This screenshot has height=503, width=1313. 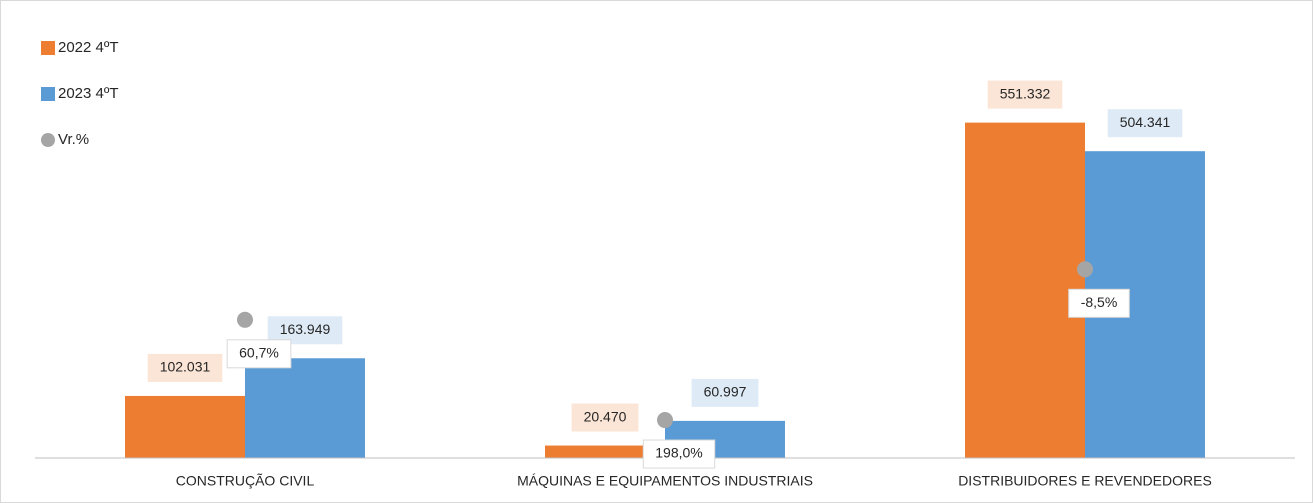 I want to click on value-label: 102.031, so click(x=185, y=367).